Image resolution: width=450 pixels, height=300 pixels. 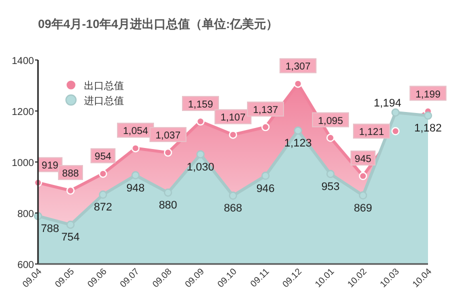 I want to click on data-label: 1,030, so click(x=200, y=167).